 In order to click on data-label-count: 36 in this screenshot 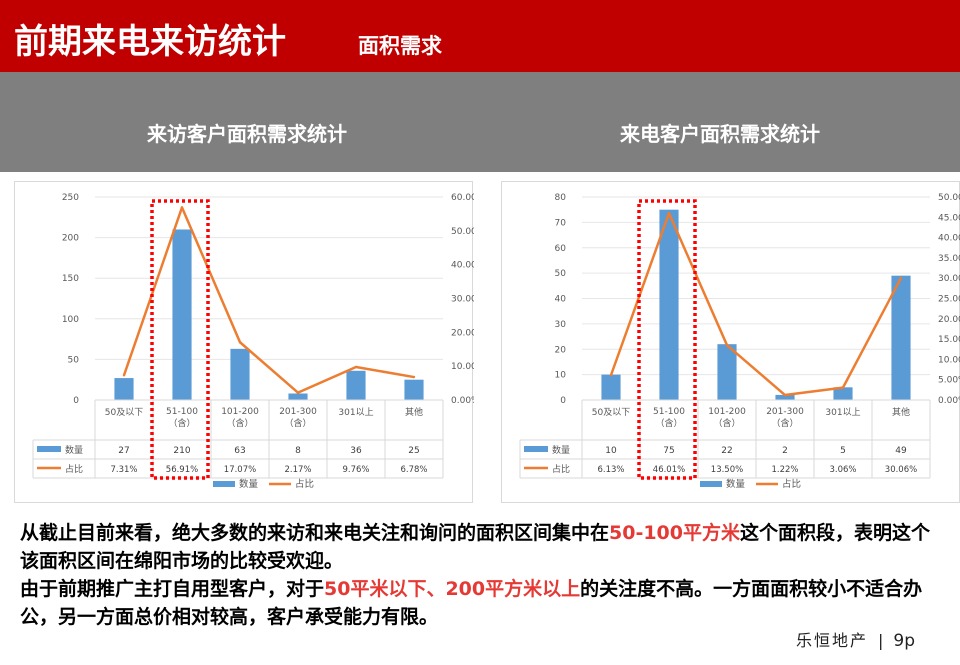, I will do `click(356, 451)`.